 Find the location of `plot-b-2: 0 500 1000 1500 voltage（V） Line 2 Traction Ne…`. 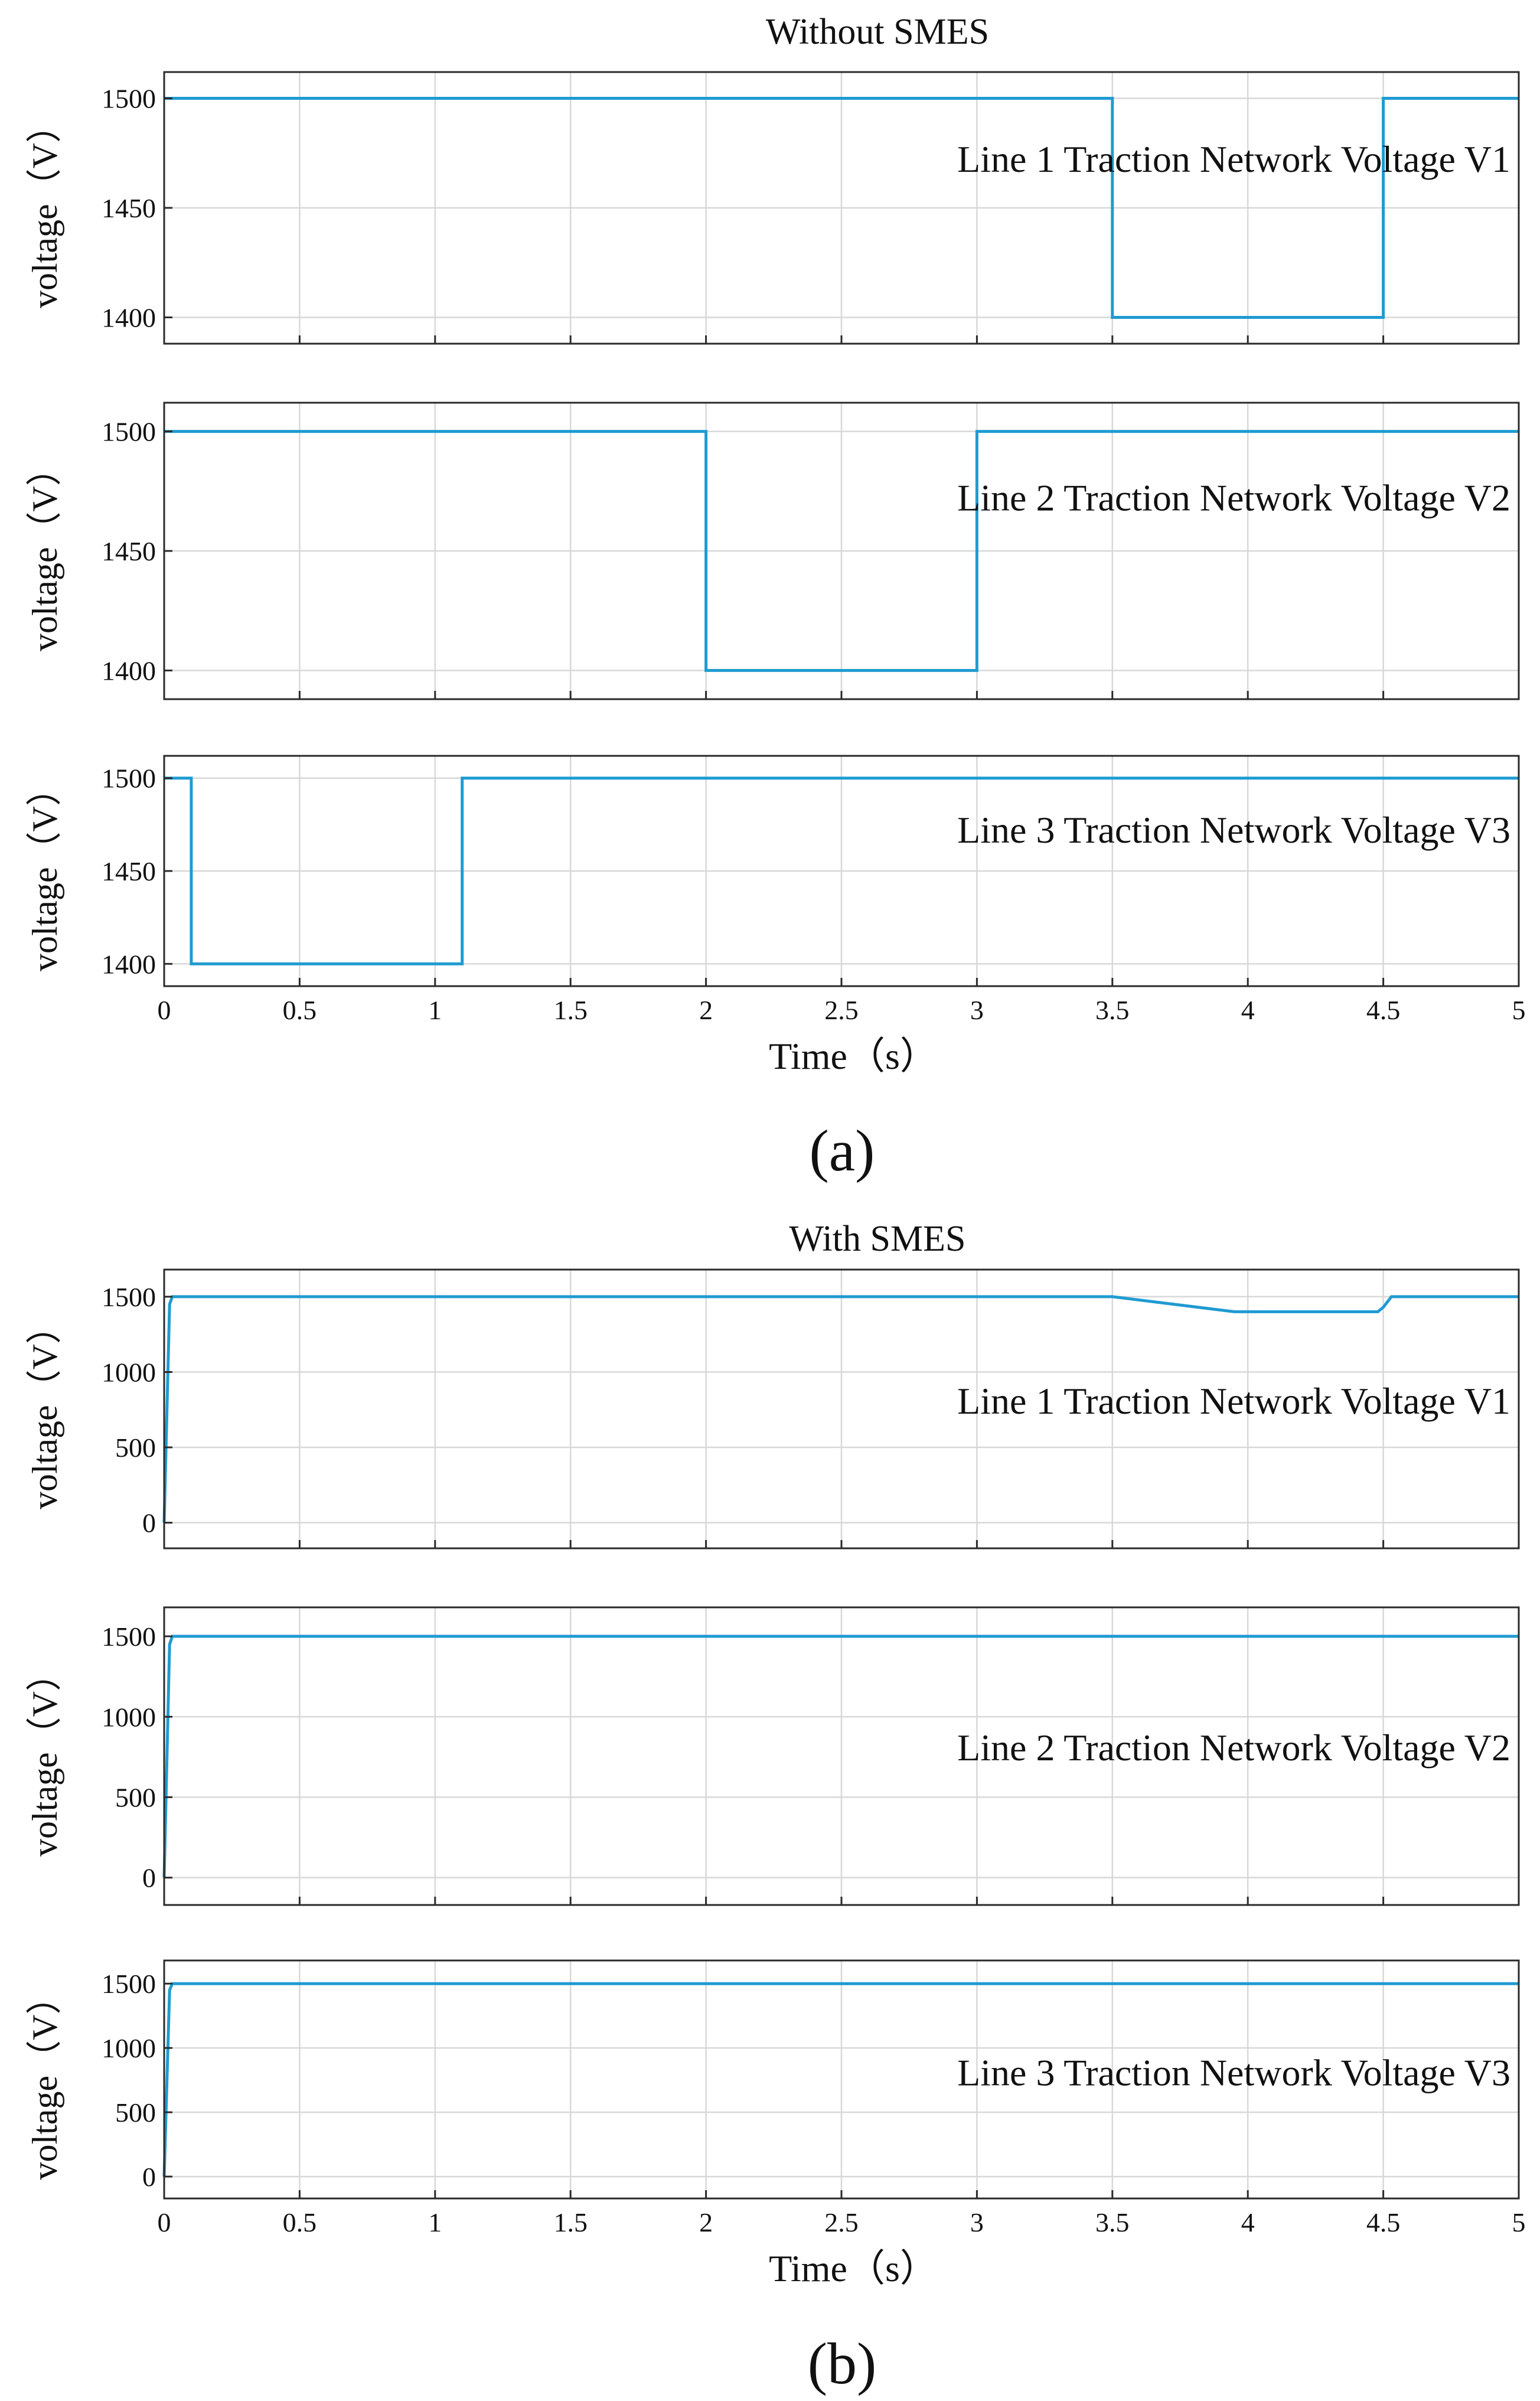

plot-b-2: 0 500 1000 1500 voltage（V） Line 2 Traction Ne… is located at coordinates (772, 1756).